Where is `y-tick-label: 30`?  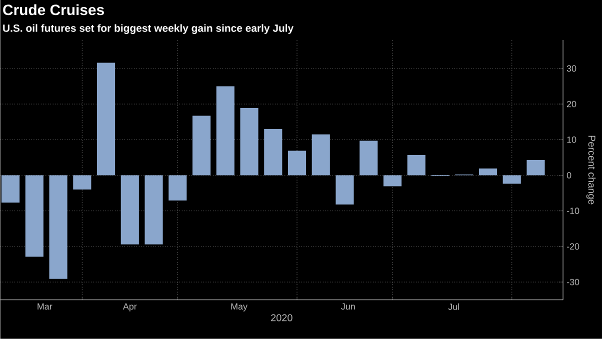
y-tick-label: 30 is located at coordinates (571, 68).